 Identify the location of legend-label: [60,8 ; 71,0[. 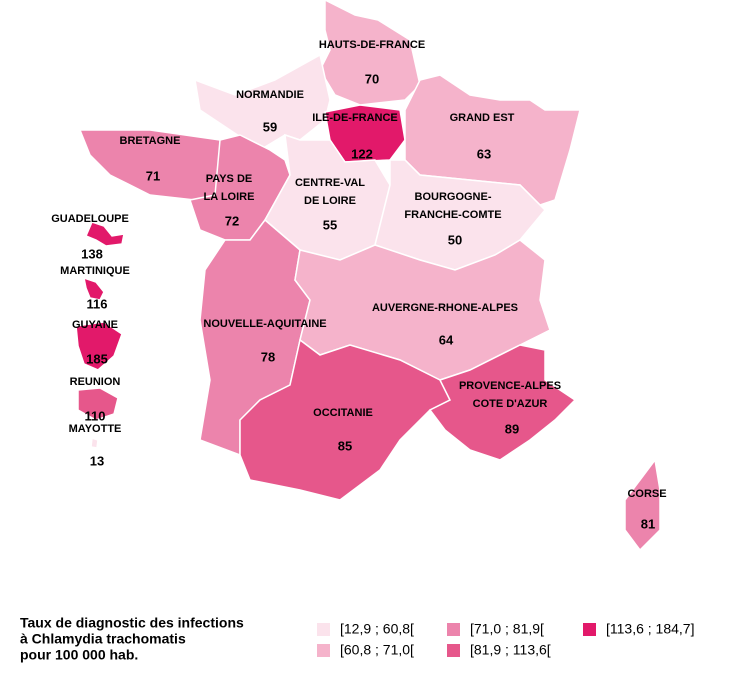
(377, 650).